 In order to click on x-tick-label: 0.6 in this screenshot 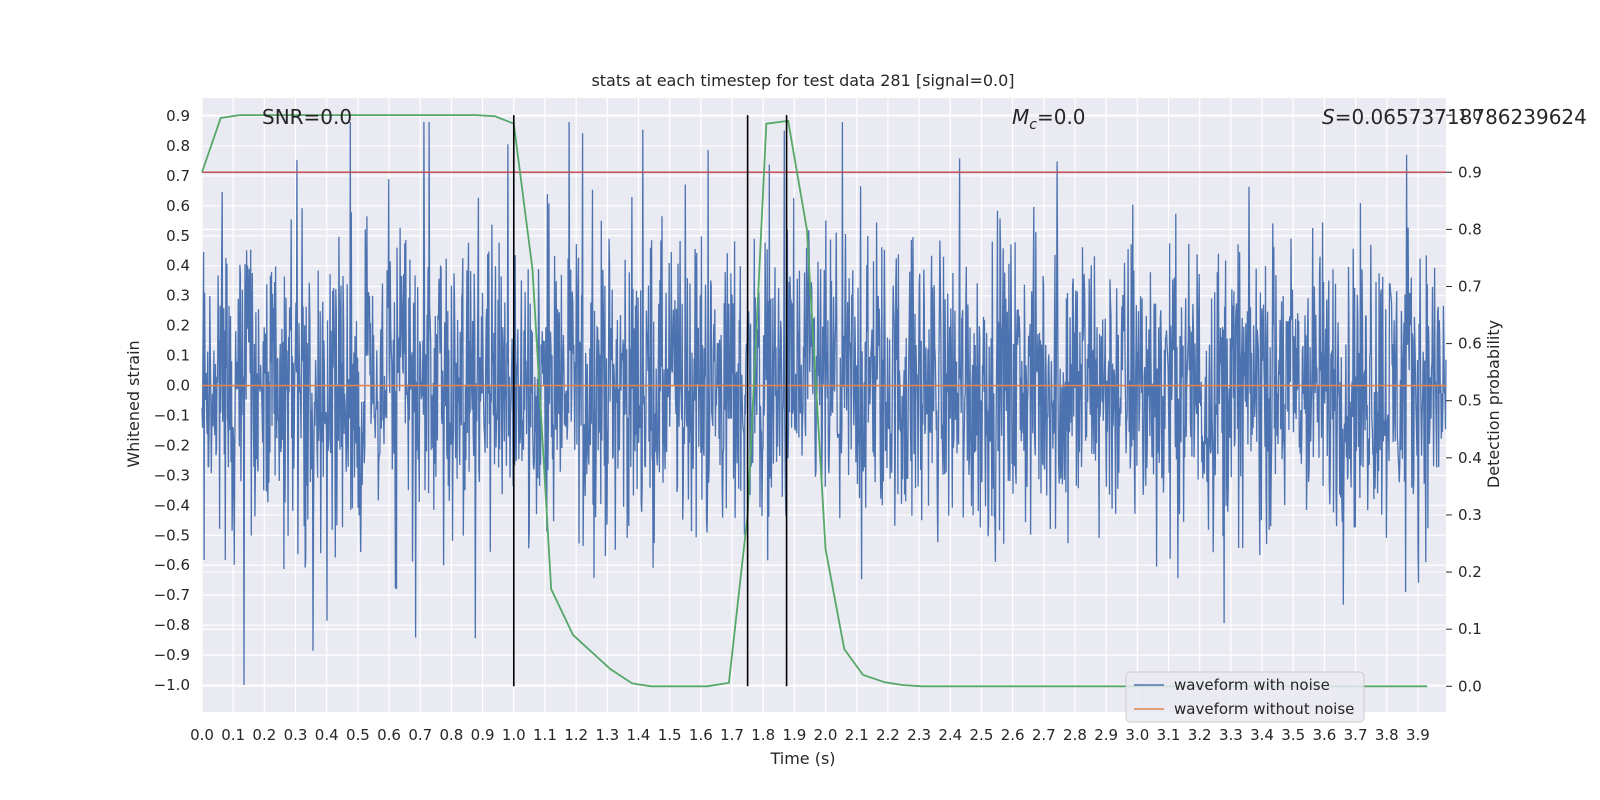, I will do `click(389, 735)`.